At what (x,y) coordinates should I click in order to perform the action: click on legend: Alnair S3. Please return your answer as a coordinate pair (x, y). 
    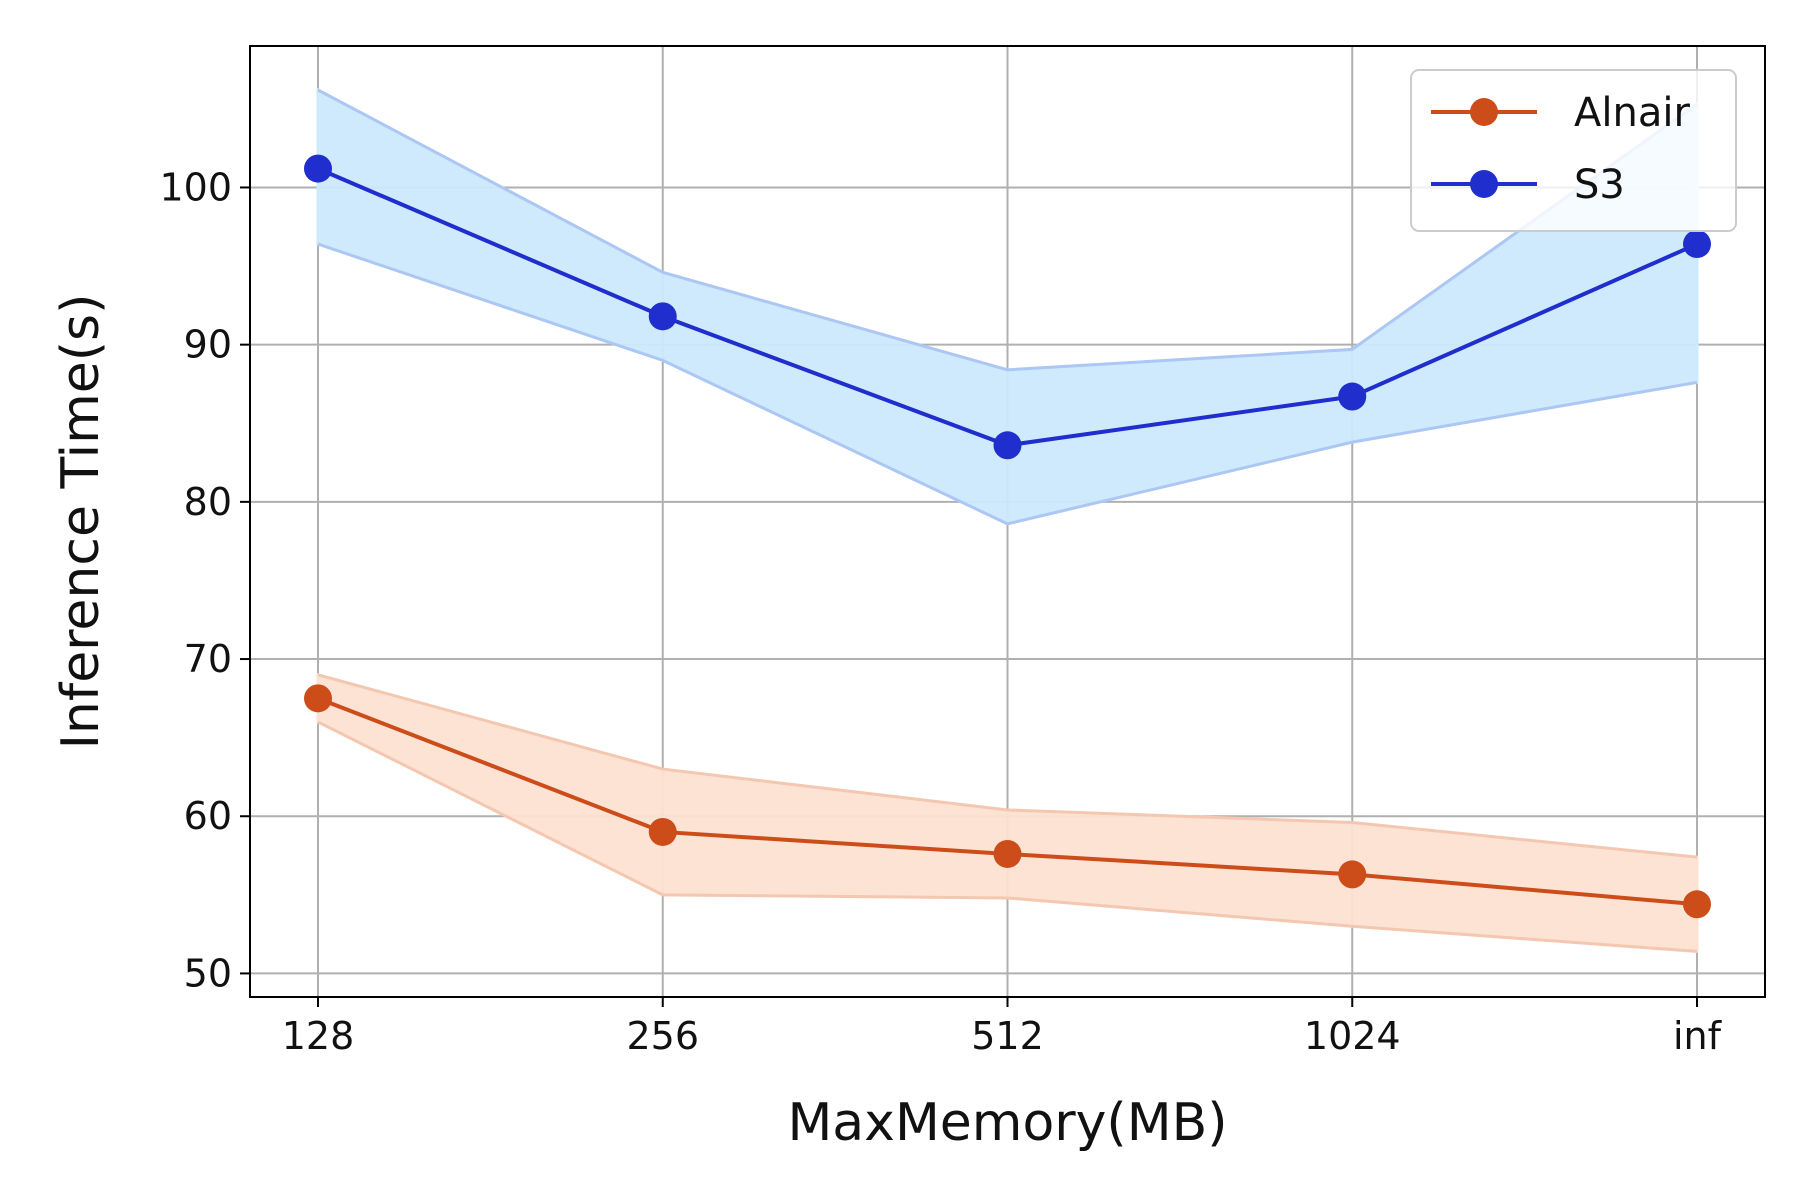
    Looking at the image, I should click on (1573, 150).